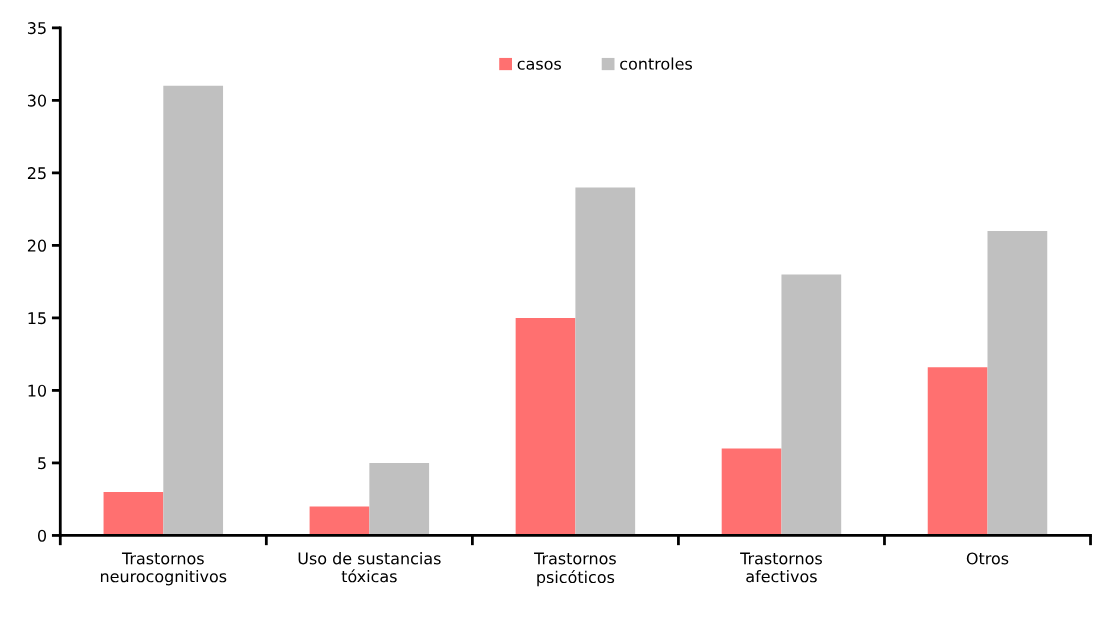 The height and width of the screenshot is (619, 1096). I want to click on y-tick-label: 20, so click(37, 245).